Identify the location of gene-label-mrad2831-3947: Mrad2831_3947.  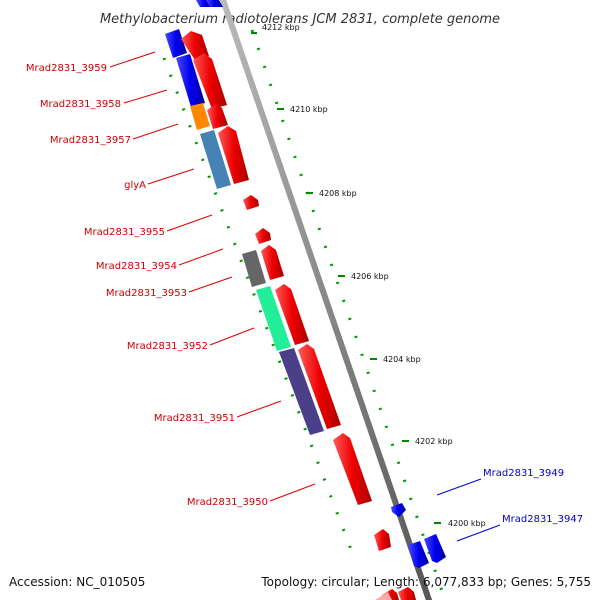
(542, 519).